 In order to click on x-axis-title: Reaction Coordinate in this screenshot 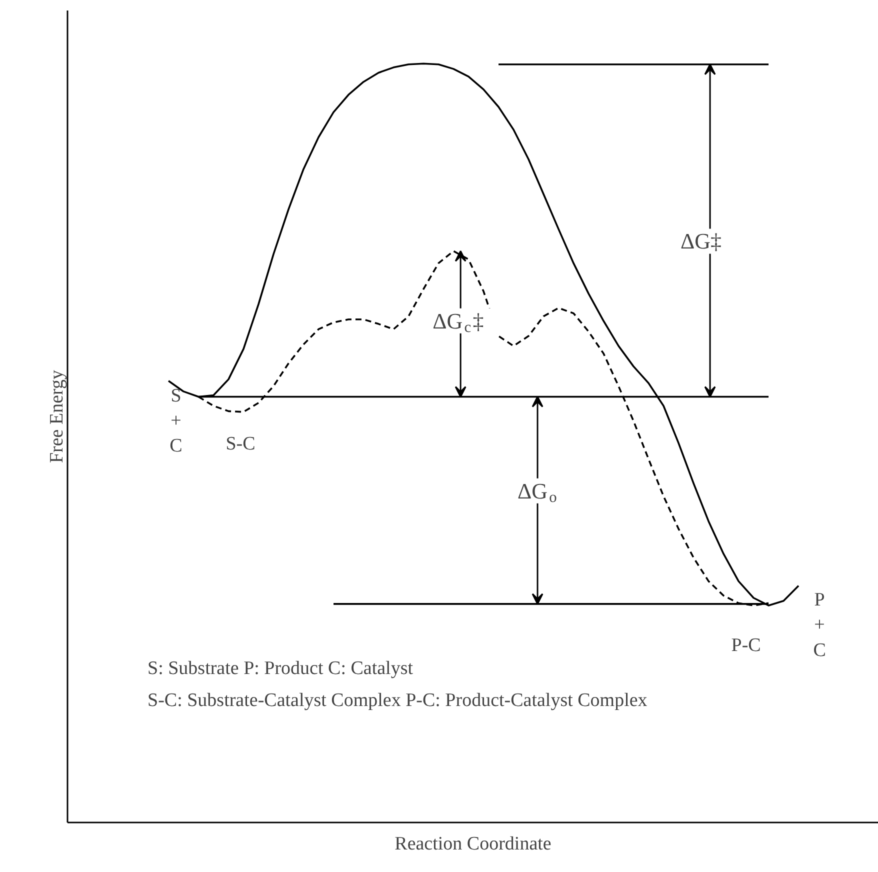, I will do `click(473, 844)`.